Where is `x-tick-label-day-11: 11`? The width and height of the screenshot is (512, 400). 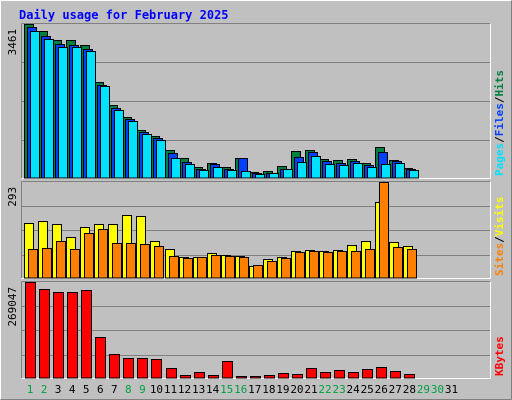 x-tick-label-day-11: 11 is located at coordinates (170, 389).